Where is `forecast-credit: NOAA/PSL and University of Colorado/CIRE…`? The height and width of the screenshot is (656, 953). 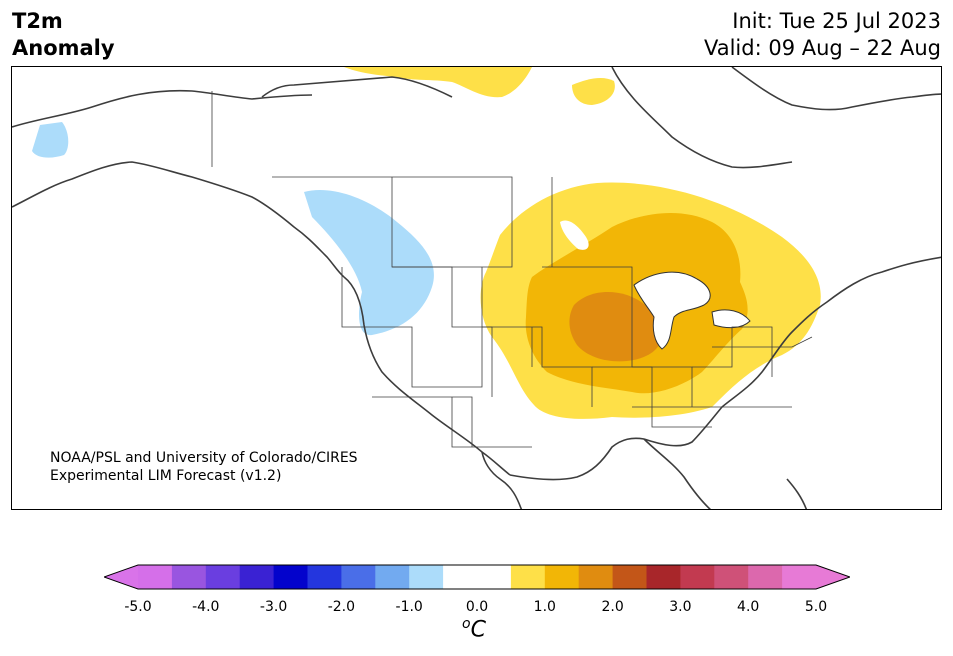 forecast-credit: NOAA/PSL and University of Colorado/CIRE… is located at coordinates (204, 467).